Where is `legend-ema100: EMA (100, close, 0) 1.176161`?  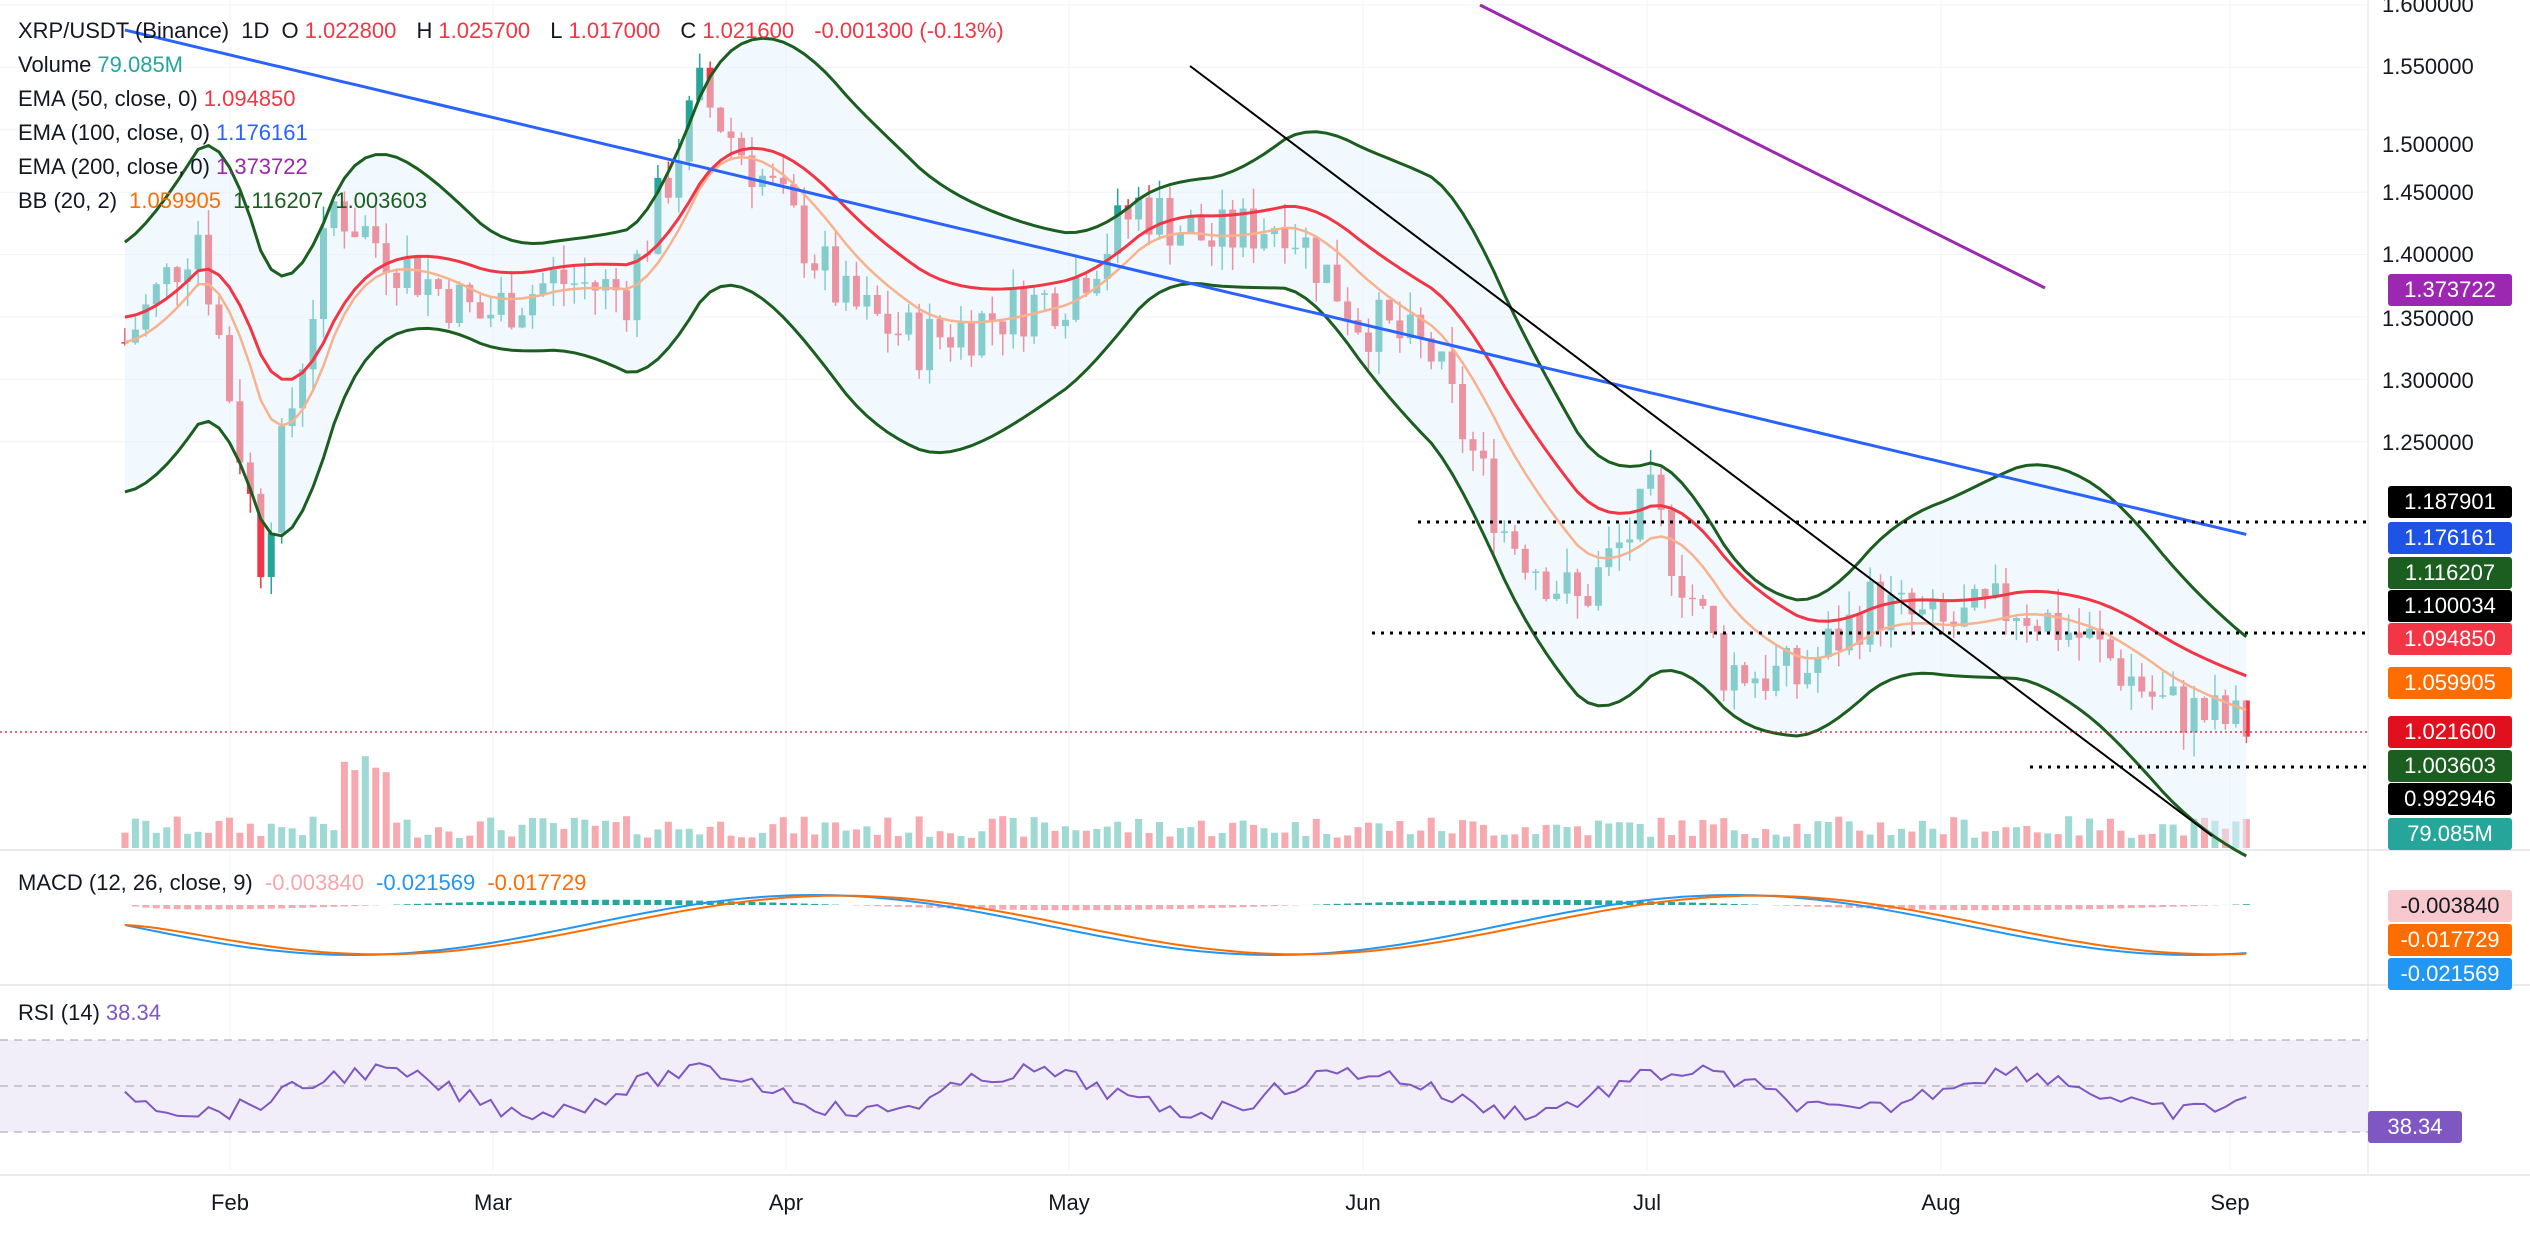
legend-ema100: EMA (100, close, 0) 1.176161 is located at coordinates (163, 132).